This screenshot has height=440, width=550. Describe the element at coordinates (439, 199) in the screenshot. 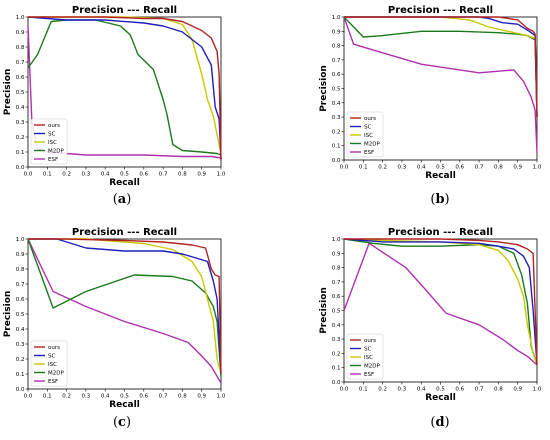

I see `panel-caption: (b)` at that location.